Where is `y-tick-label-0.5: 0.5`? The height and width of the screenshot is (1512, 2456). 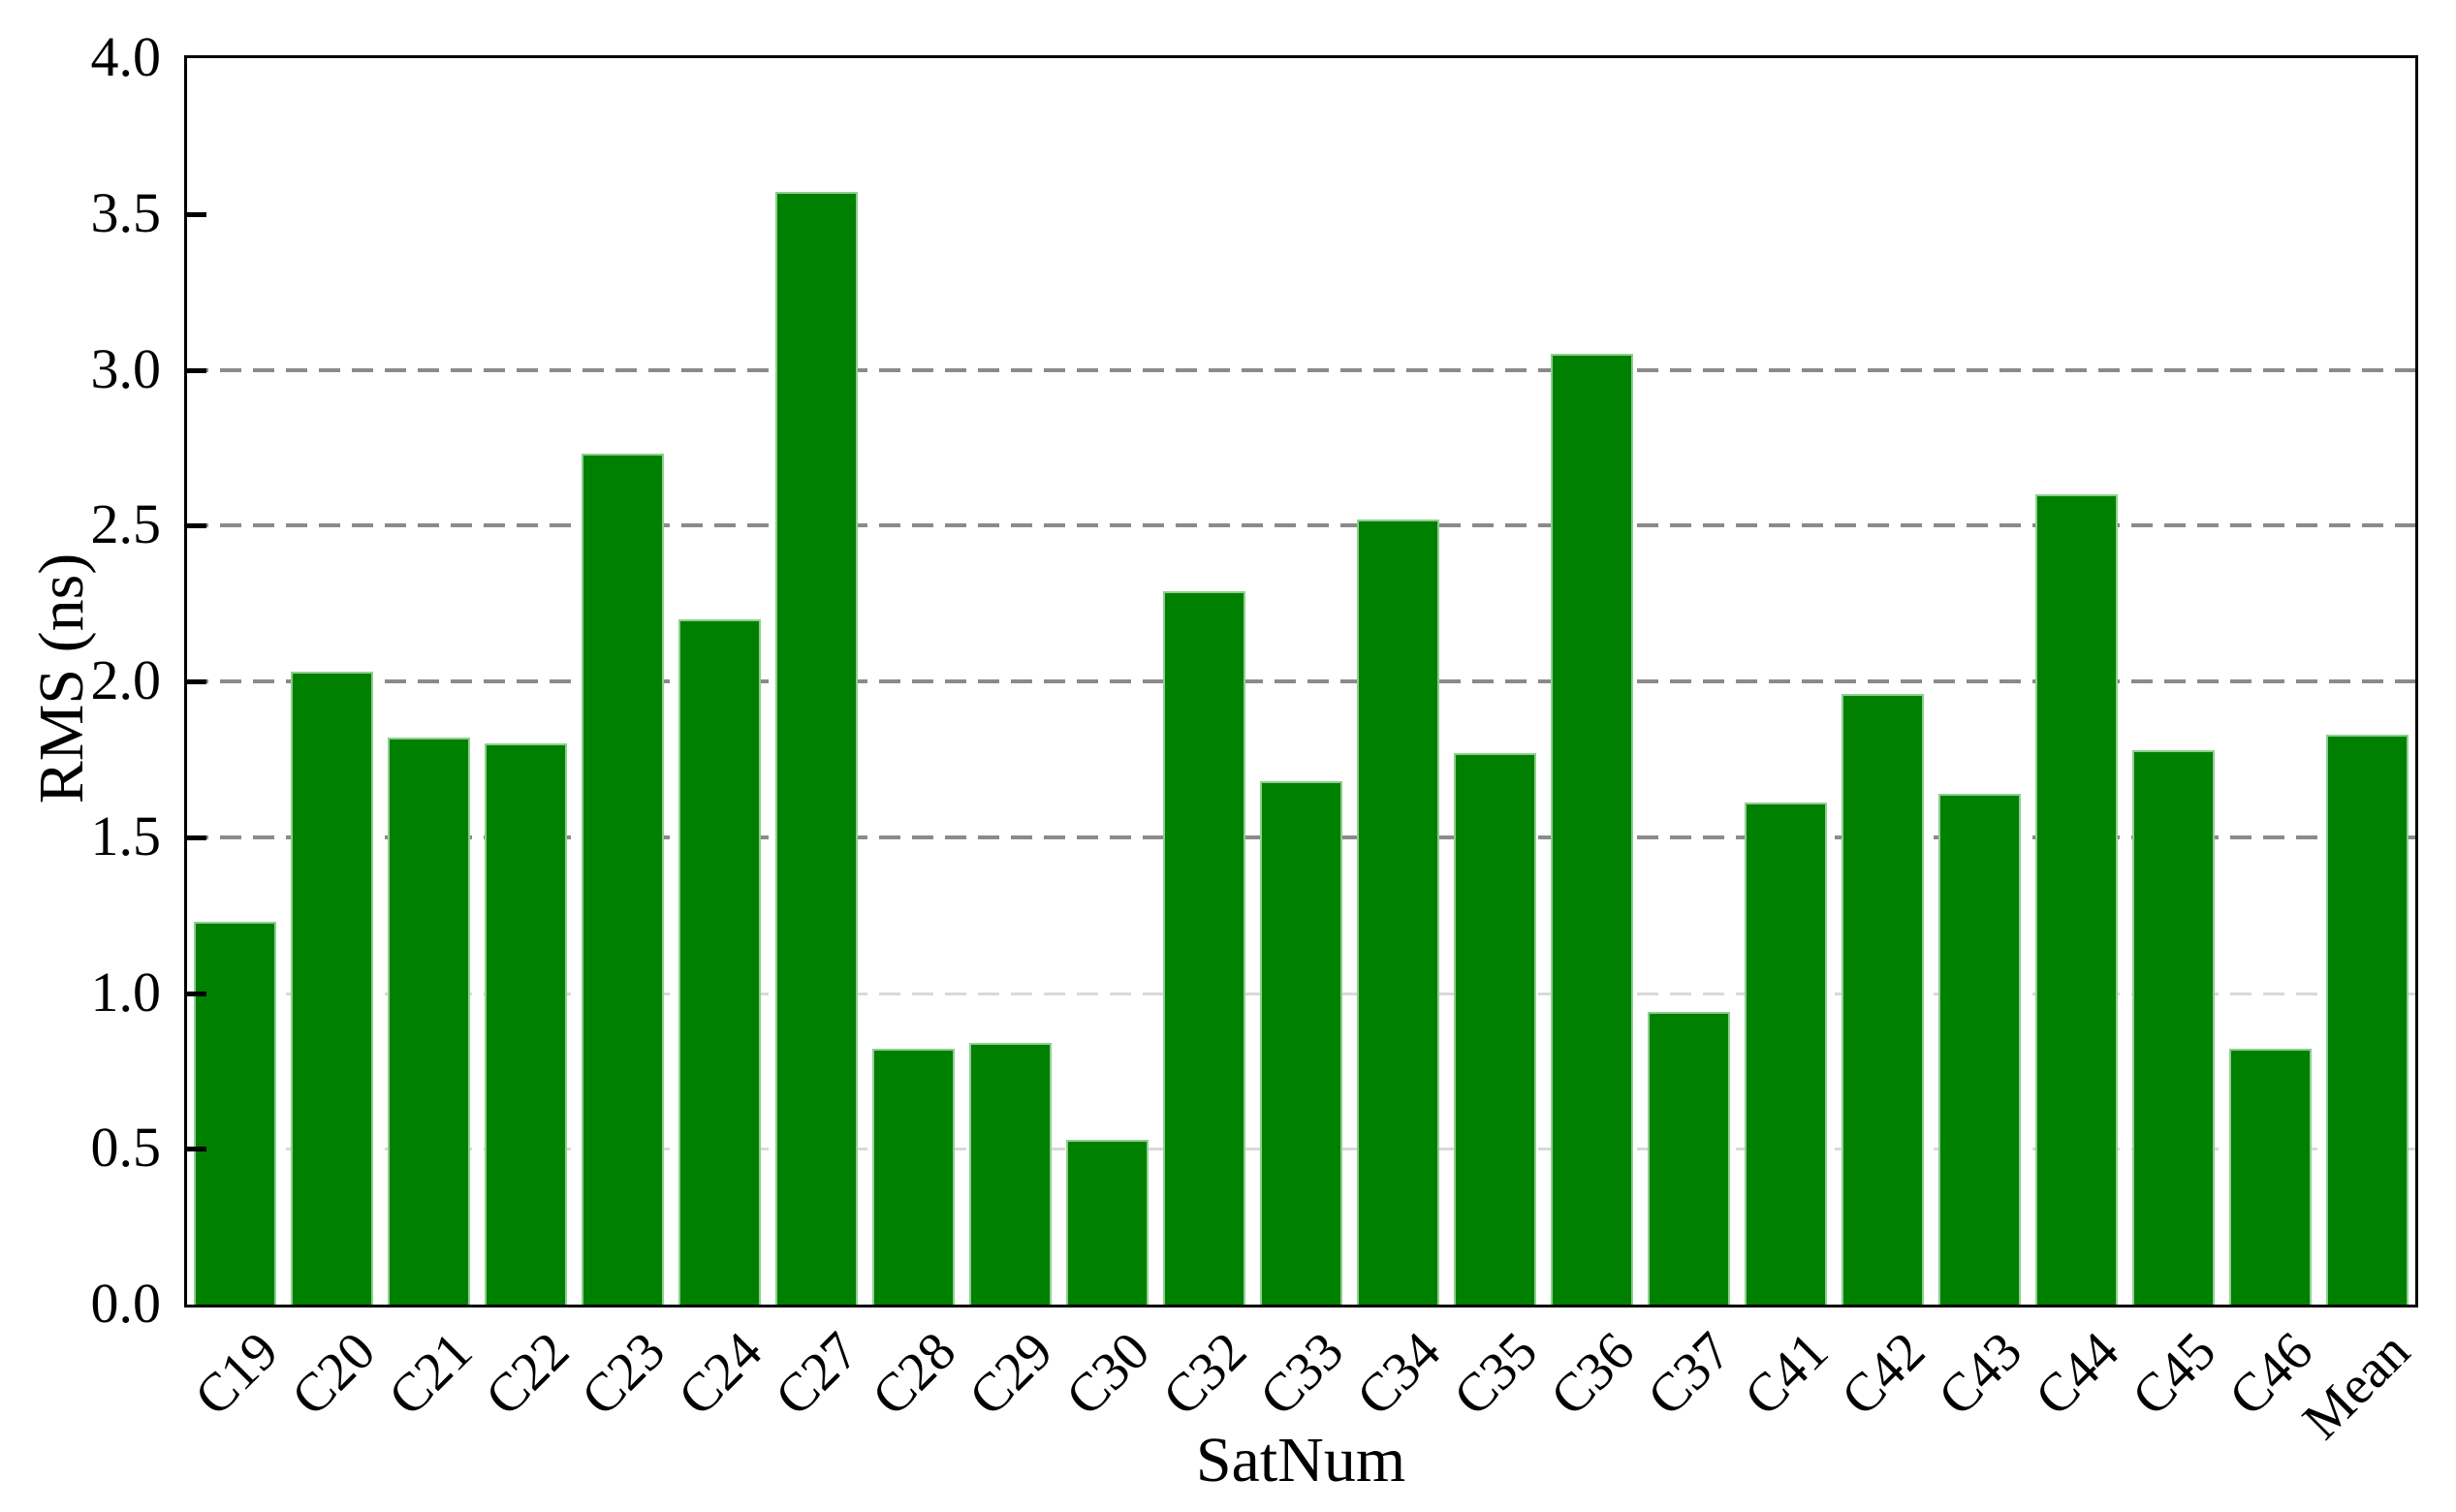
y-tick-label-0.5: 0.5 is located at coordinates (126, 1148).